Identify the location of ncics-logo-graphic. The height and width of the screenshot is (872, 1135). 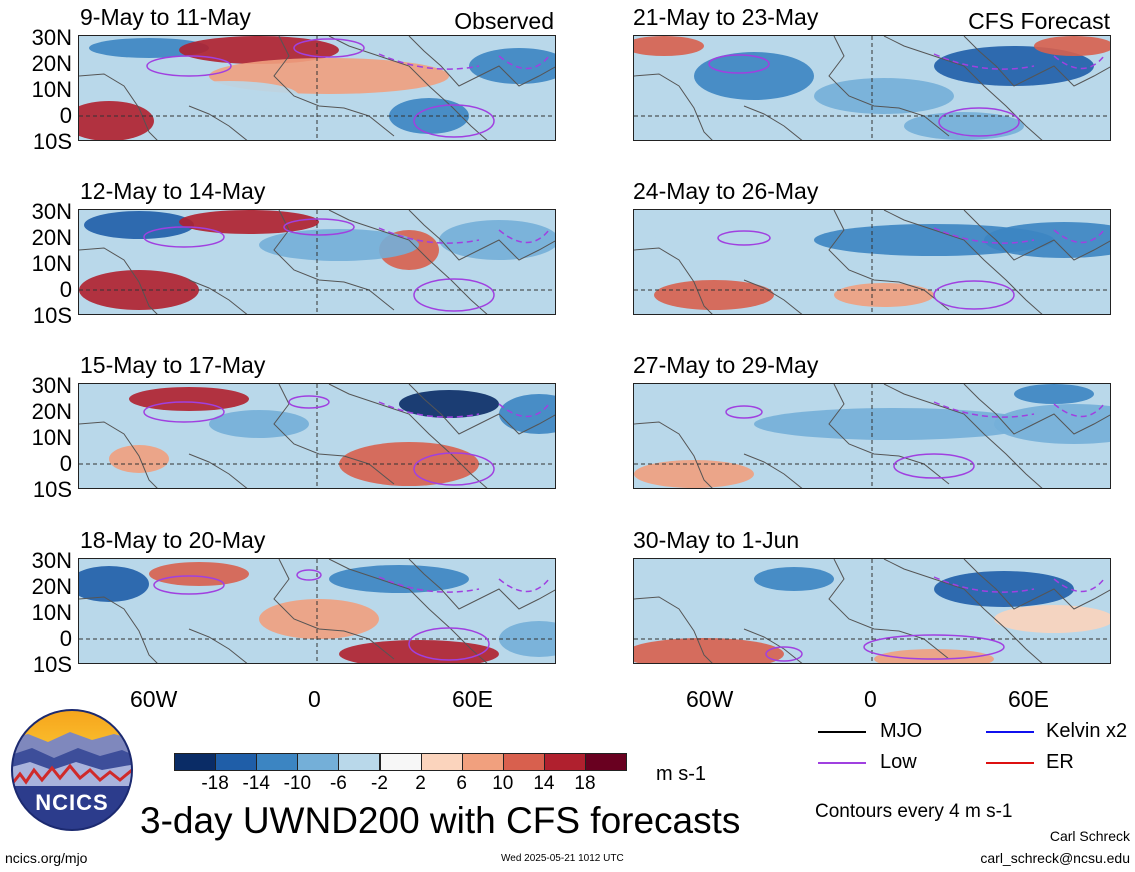
(72, 770).